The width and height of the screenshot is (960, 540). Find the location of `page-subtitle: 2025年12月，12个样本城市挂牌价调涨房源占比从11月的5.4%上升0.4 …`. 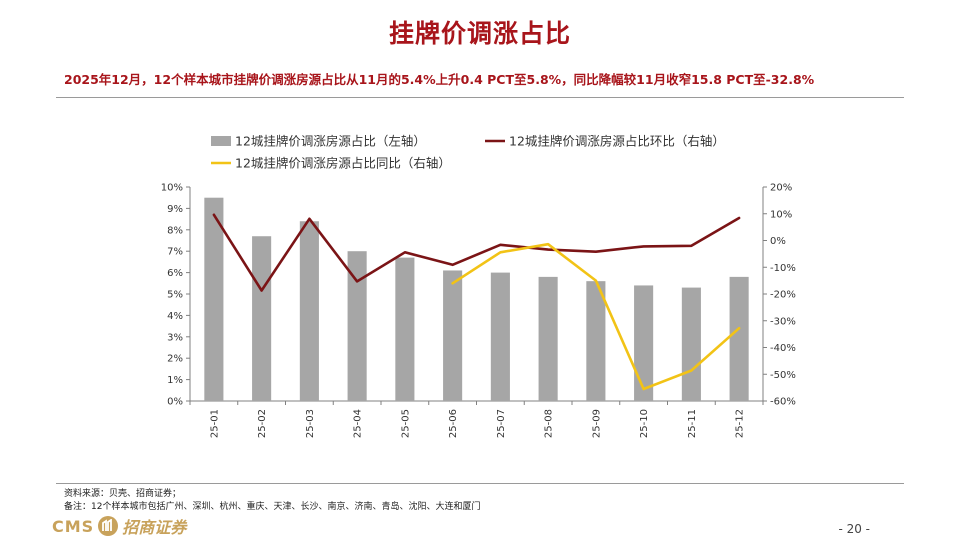

page-subtitle: 2025年12月，12个样本城市挂牌价调涨房源占比从11月的5.4%上升0.4 … is located at coordinates (439, 79).